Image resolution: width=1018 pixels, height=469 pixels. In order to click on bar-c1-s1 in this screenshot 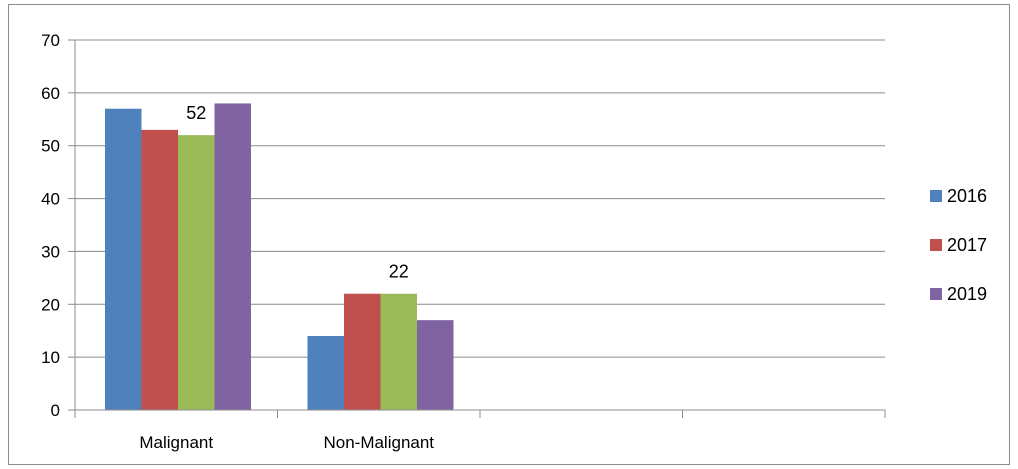, I will do `click(362, 351)`.